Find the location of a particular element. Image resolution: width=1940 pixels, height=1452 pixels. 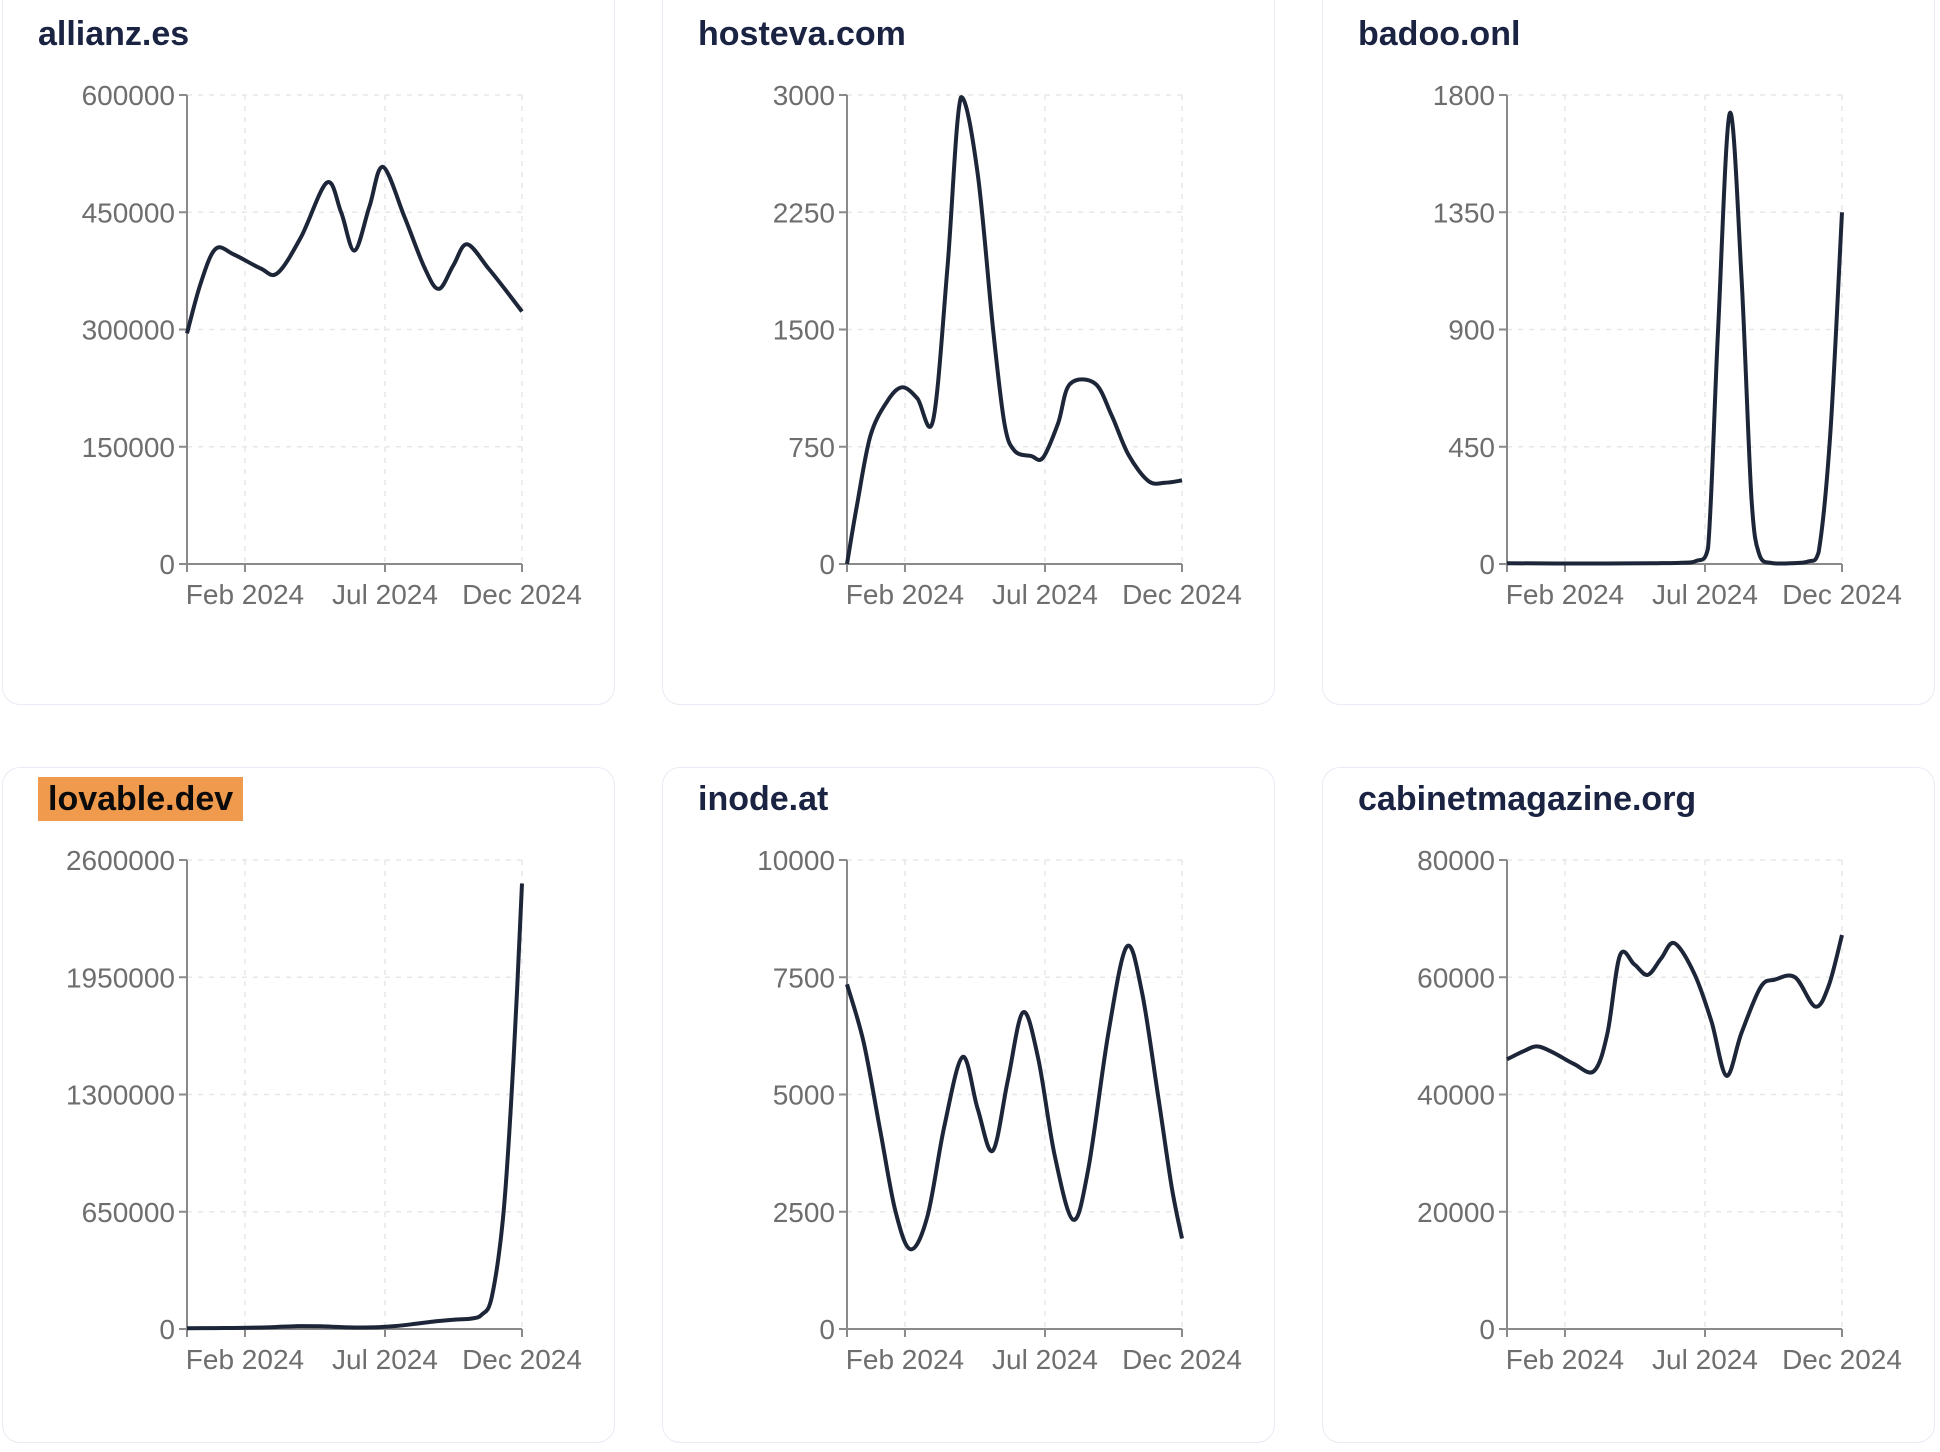

chart-title: allianz.es is located at coordinates (113, 34).